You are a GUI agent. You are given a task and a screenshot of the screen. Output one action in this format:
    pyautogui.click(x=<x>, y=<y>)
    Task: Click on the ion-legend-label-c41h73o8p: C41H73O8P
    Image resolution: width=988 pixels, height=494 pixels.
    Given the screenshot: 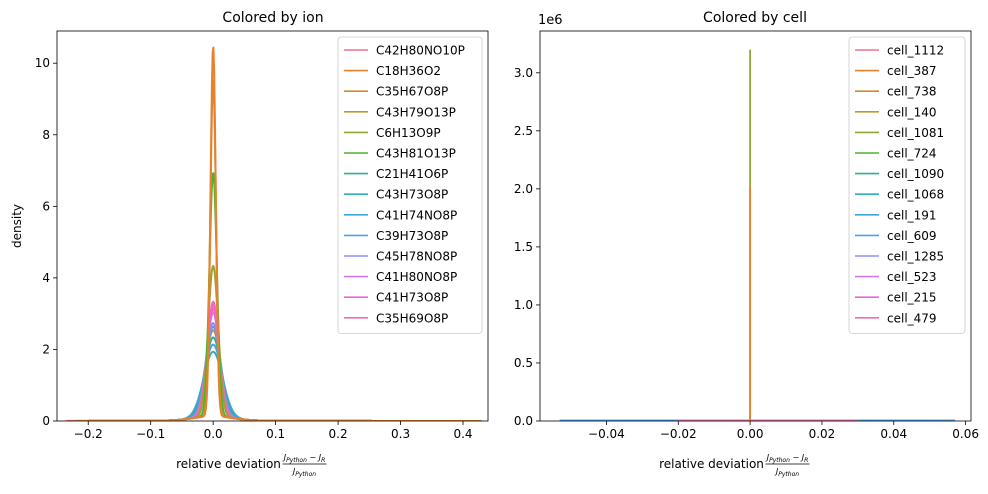 What is the action you would take?
    pyautogui.click(x=412, y=298)
    